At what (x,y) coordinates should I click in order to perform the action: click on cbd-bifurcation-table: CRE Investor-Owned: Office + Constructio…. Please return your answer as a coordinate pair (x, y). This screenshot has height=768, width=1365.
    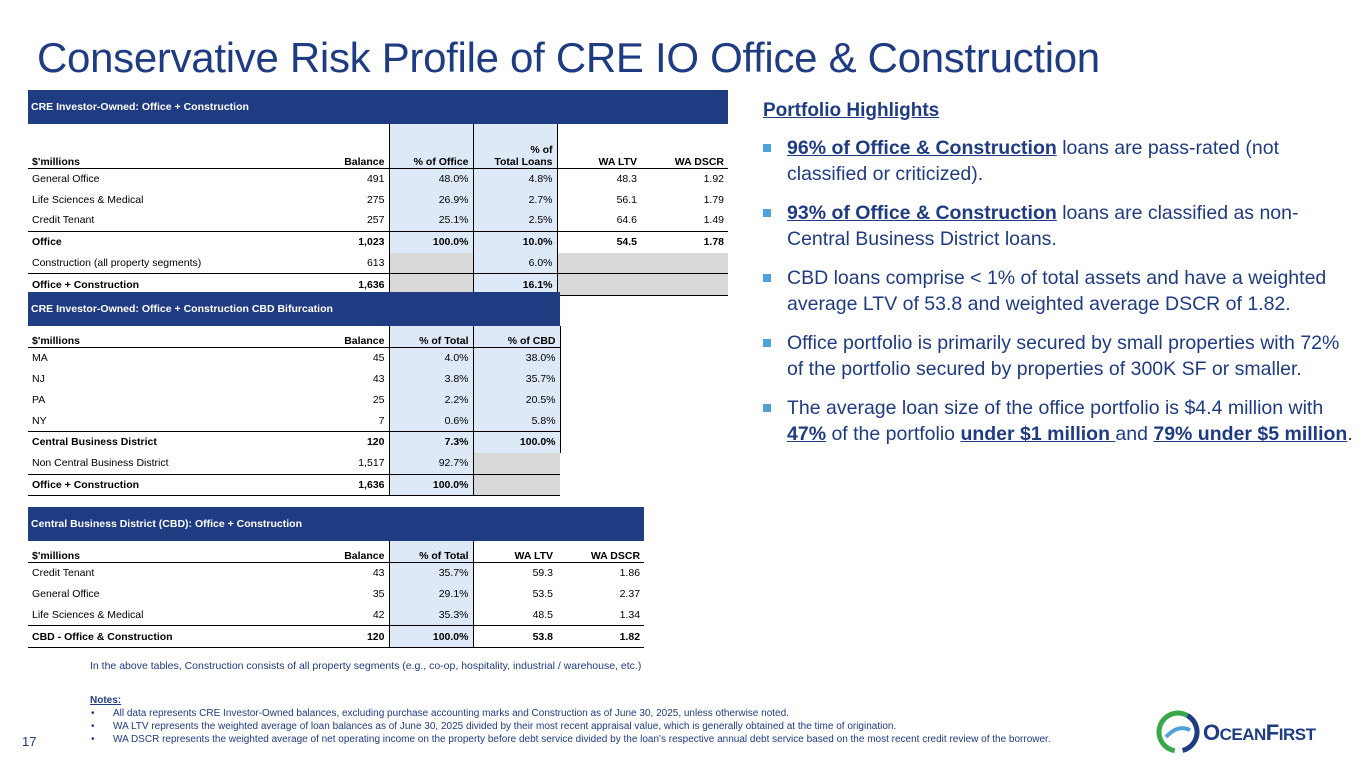
    Looking at the image, I should click on (294, 394).